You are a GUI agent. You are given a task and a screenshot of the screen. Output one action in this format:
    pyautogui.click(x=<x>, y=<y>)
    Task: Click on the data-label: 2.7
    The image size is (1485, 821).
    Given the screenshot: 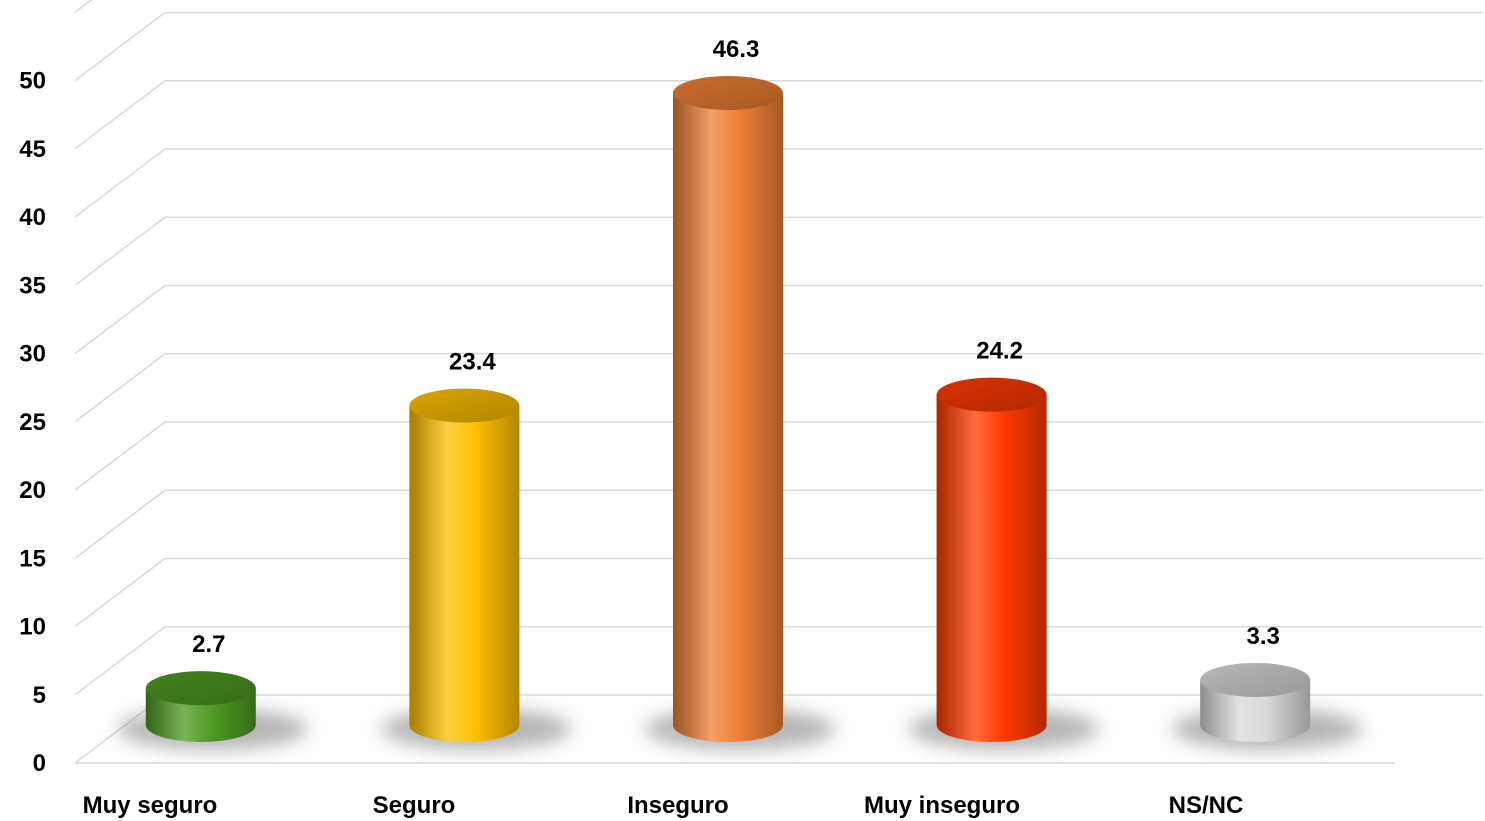 What is the action you would take?
    pyautogui.click(x=208, y=644)
    